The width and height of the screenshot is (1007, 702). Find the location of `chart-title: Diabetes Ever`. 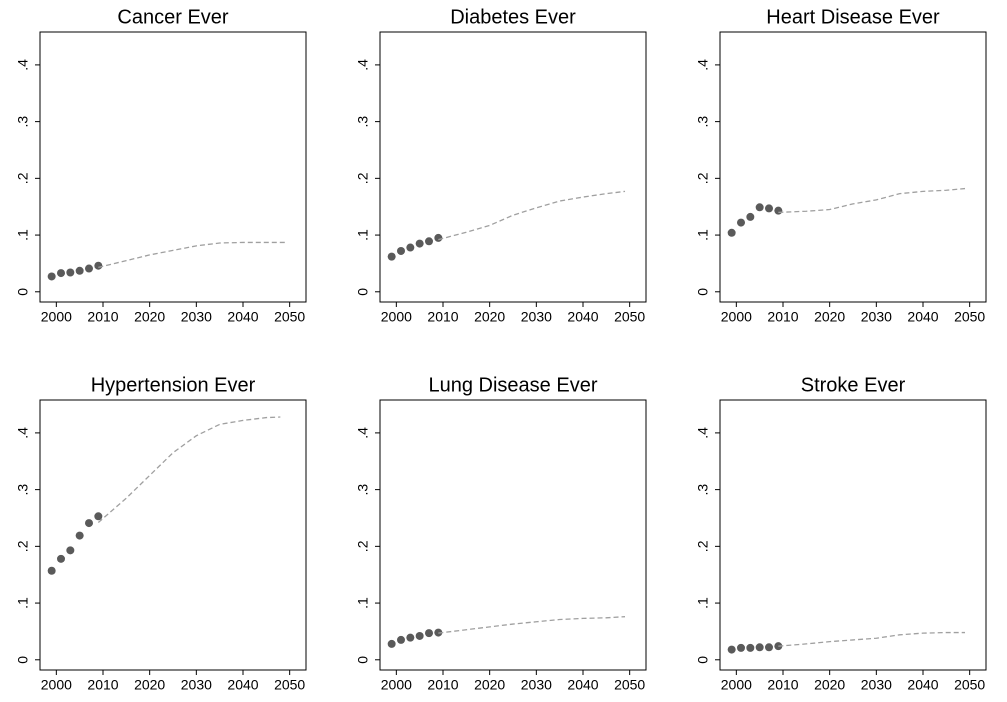

chart-title: Diabetes Ever is located at coordinates (513, 17).